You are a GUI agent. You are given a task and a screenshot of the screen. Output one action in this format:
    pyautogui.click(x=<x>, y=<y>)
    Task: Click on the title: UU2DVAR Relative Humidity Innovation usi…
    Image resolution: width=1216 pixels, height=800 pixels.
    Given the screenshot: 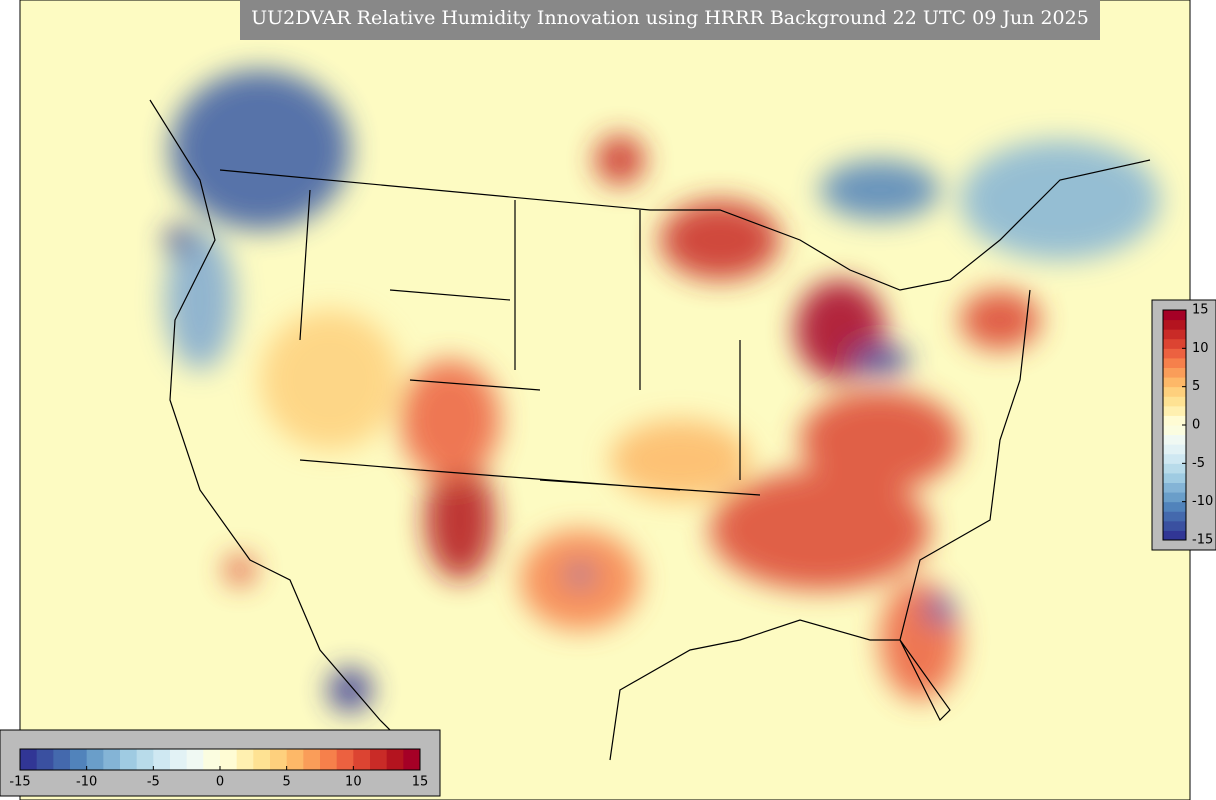 What is the action you would take?
    pyautogui.click(x=670, y=18)
    